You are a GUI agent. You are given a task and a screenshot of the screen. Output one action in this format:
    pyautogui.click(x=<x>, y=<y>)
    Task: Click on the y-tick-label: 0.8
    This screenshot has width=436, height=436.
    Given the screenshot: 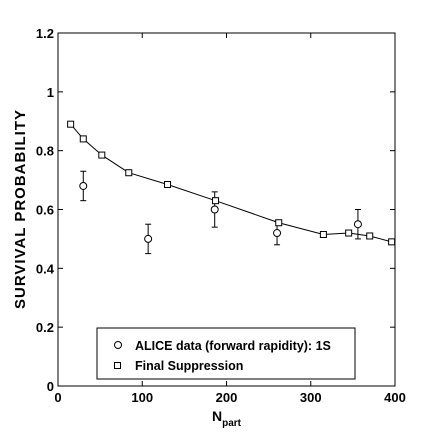 What is the action you would take?
    pyautogui.click(x=45, y=151)
    